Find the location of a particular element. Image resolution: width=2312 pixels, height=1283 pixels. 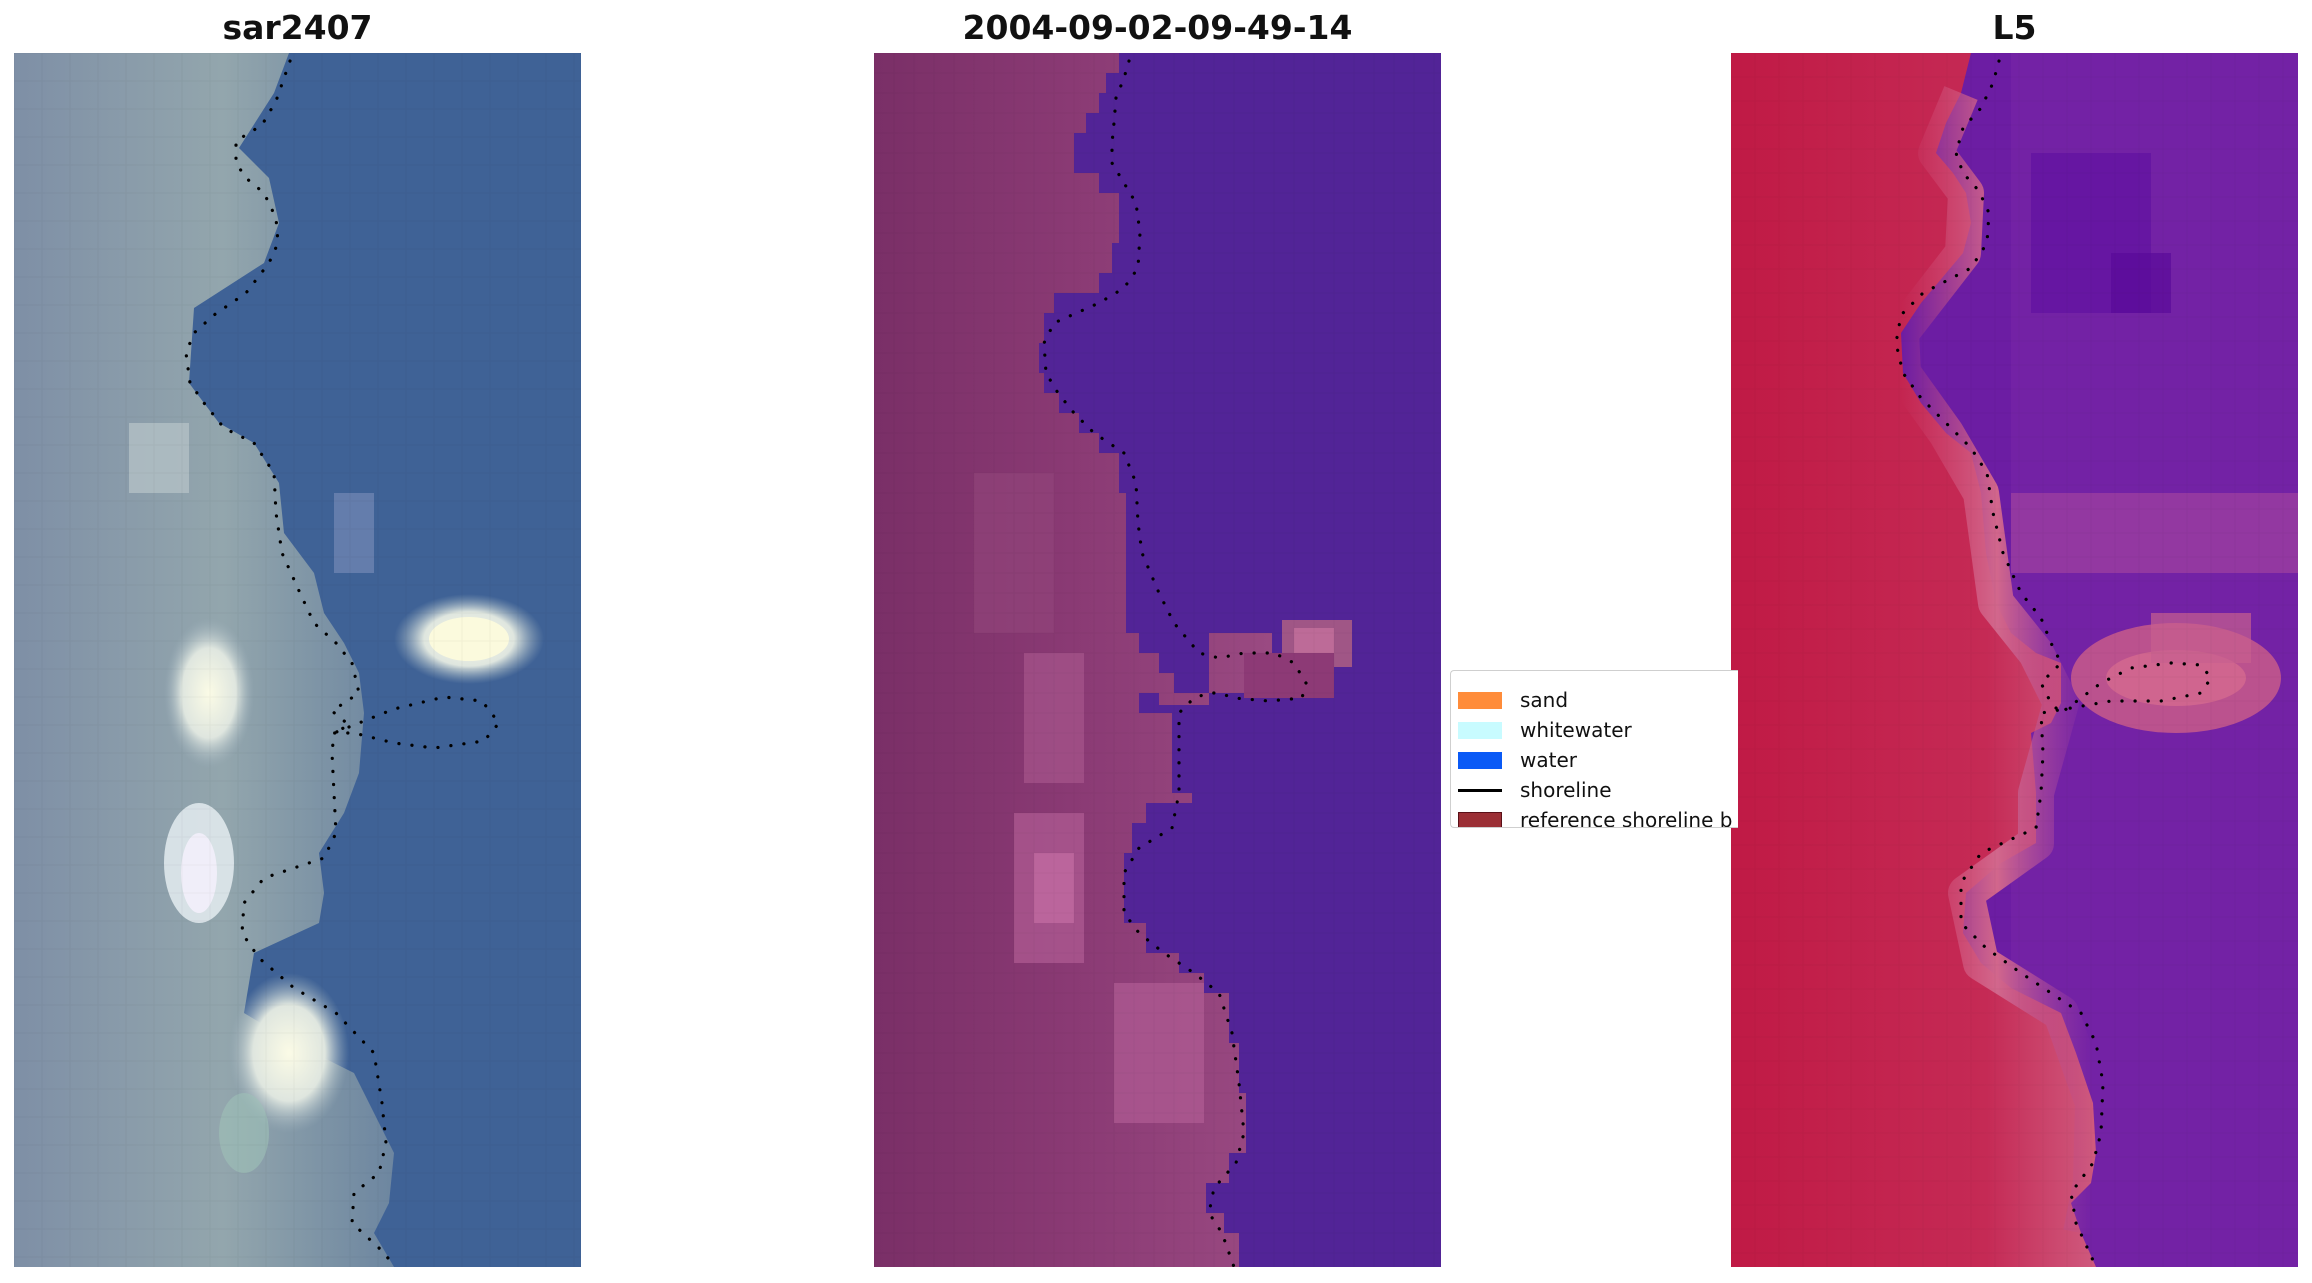

water-swatch is located at coordinates (1480, 760).